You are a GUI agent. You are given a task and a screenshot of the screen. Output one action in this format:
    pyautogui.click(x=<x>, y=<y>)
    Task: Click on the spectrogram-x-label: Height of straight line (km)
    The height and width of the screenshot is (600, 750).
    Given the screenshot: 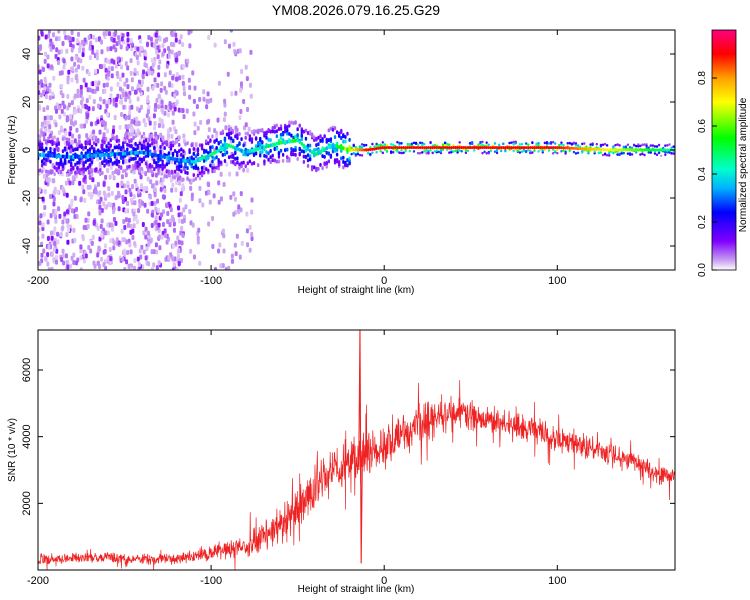 What is the action you would take?
    pyautogui.click(x=356, y=290)
    